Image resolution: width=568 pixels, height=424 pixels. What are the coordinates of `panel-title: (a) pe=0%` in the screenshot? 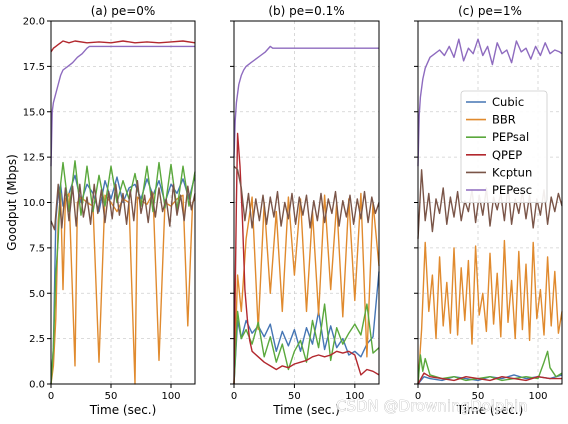 It's located at (123, 11).